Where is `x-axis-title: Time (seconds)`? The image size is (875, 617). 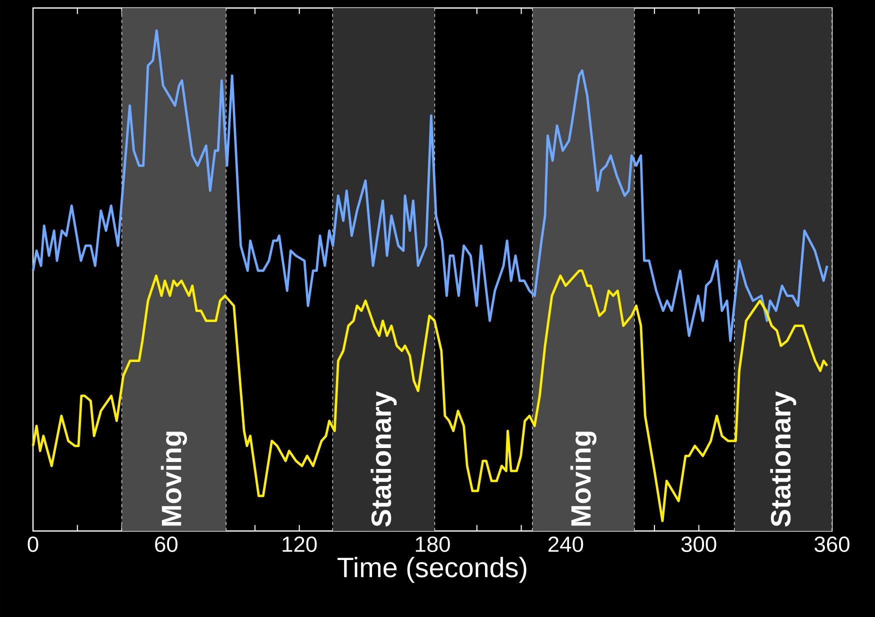 x-axis-title: Time (seconds) is located at coordinates (432, 569).